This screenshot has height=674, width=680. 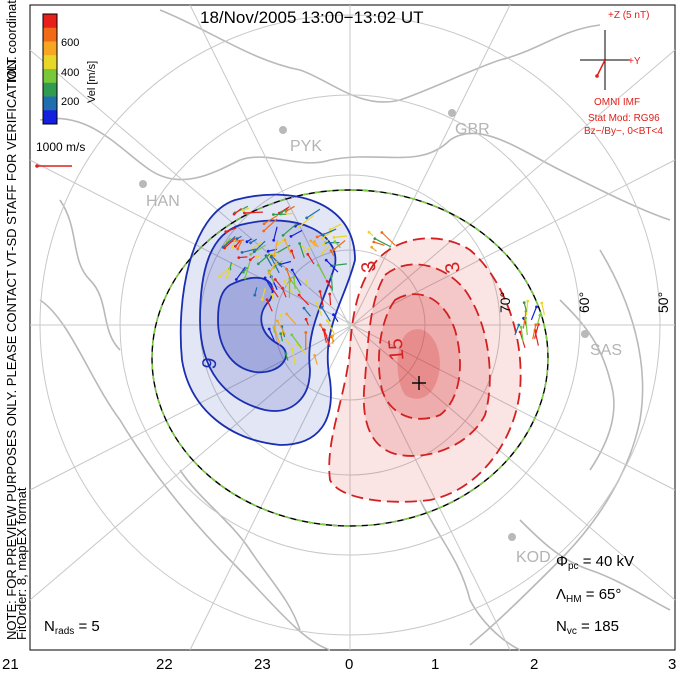 I want to click on imf-y-label: +Y, so click(x=634, y=61).